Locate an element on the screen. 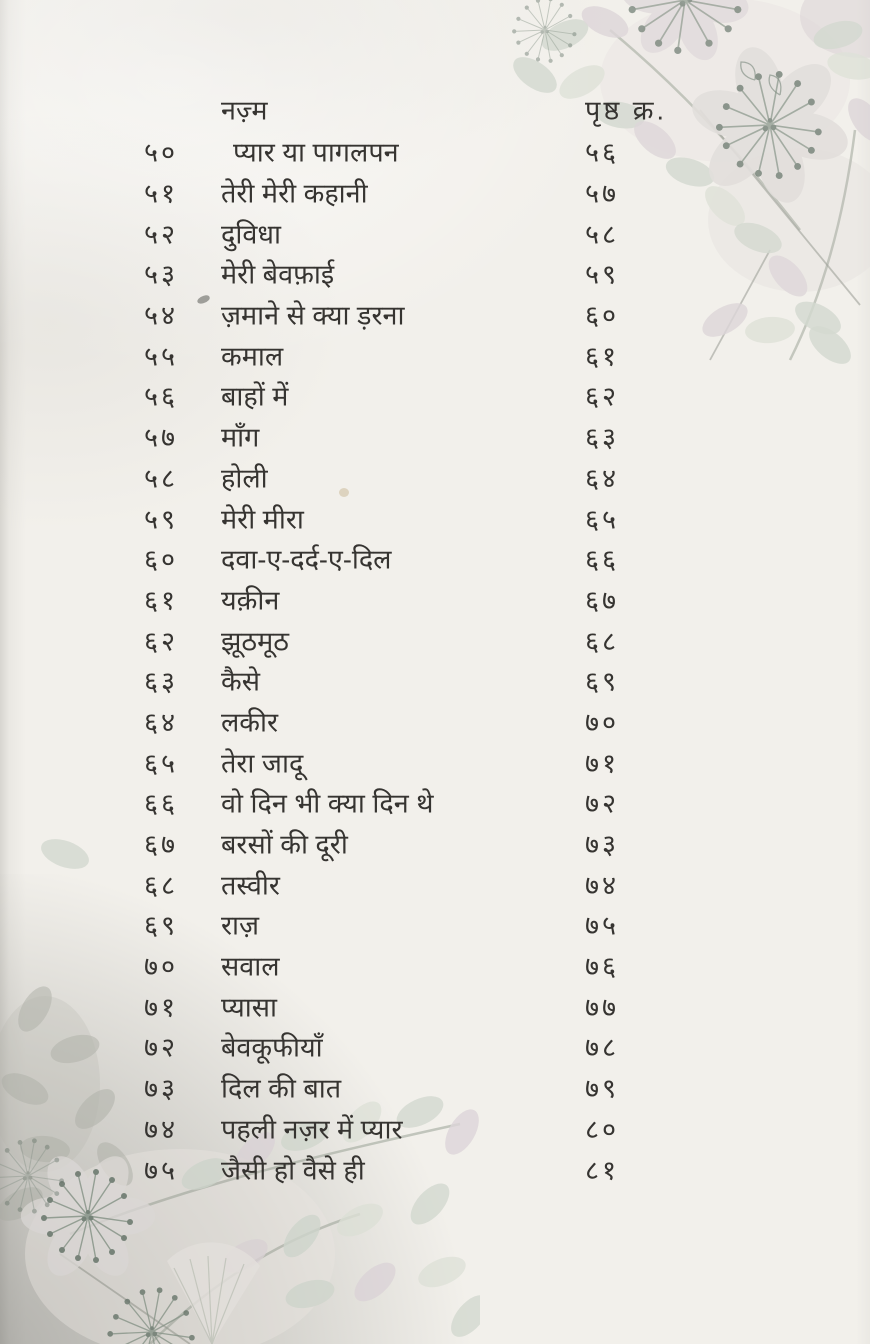 The image size is (870, 1344). table-row: ५४ ज़माने से क्या ड़रना ६० is located at coordinates (435, 314).